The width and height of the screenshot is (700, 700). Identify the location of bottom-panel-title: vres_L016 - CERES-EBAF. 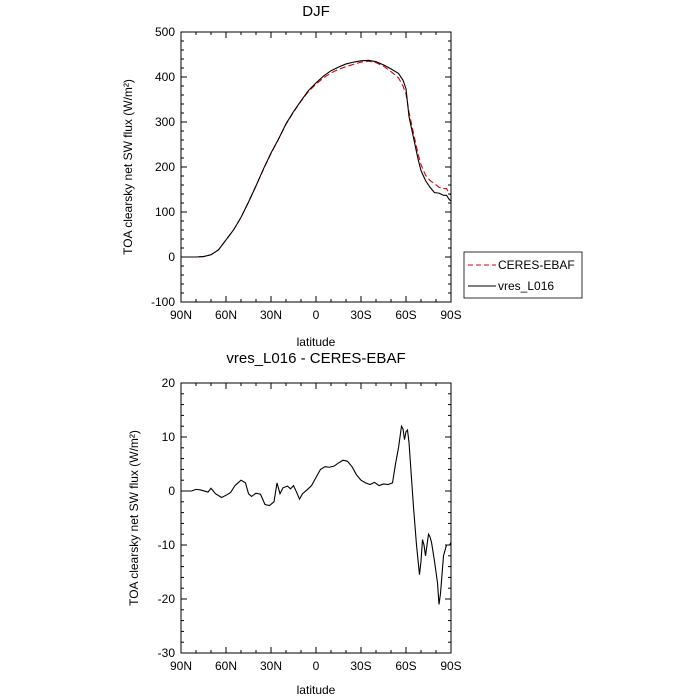
(315, 358).